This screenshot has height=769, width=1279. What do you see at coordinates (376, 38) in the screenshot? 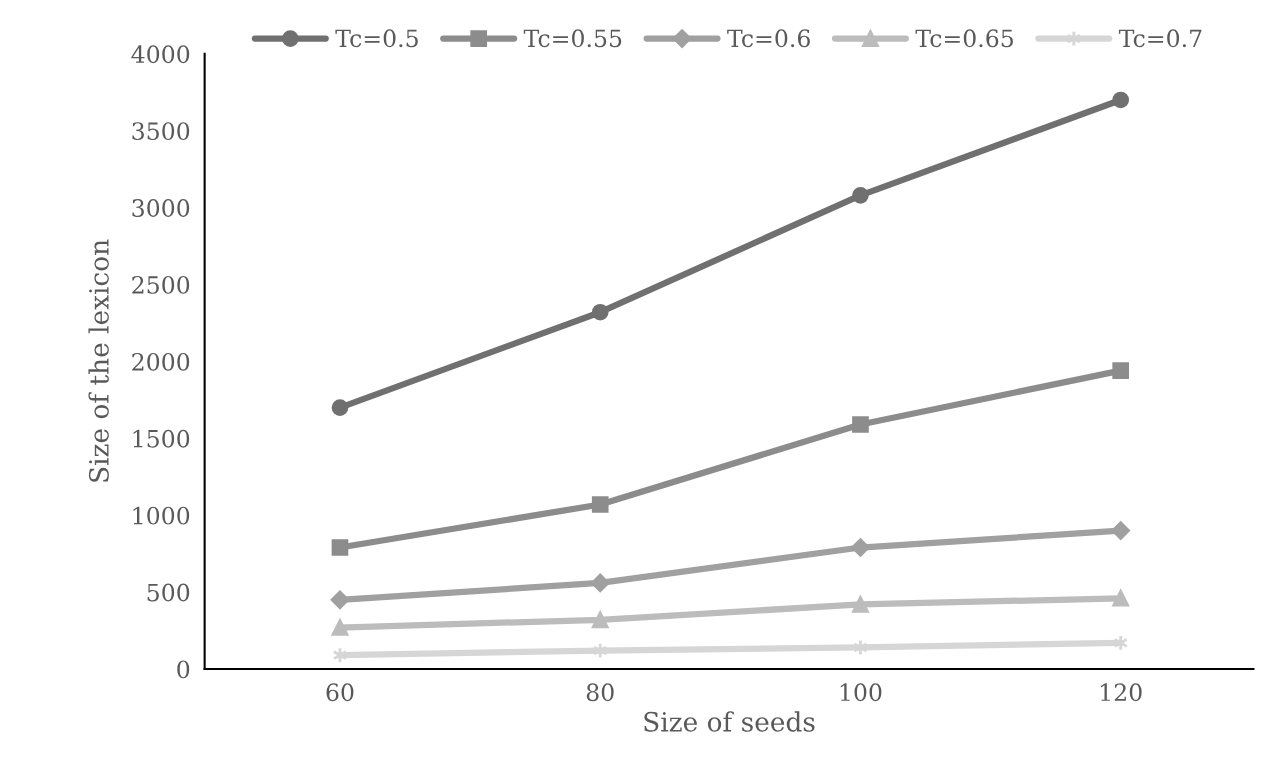
I see `legend-label: Tc=0.5` at bounding box center [376, 38].